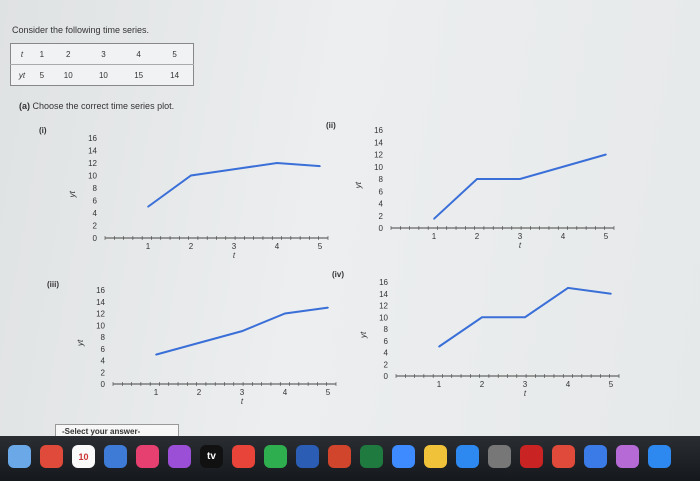 The image size is (700, 481). I want to click on music-icon, so click(147, 456).